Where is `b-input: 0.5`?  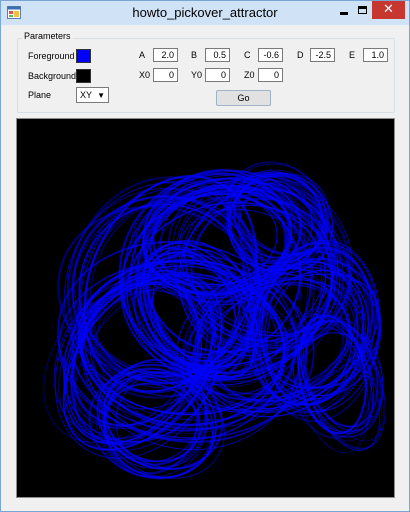
b-input: 0.5 is located at coordinates (217, 55).